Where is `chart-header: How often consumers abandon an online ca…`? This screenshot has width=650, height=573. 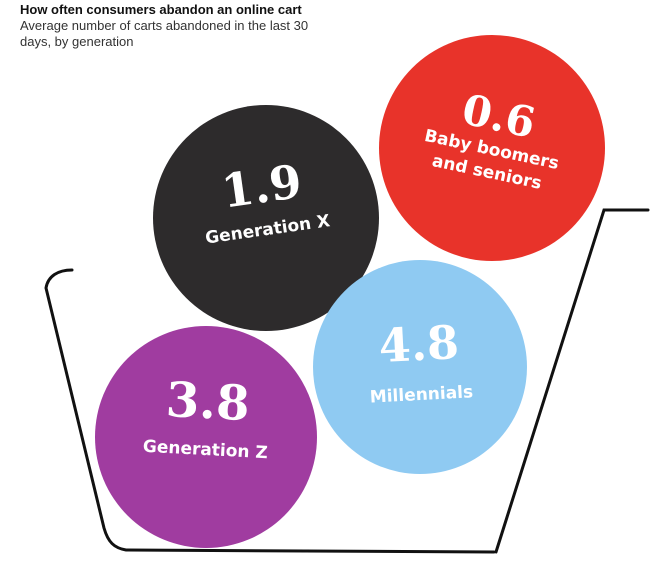 chart-header: How often consumers abandon an online ca… is located at coordinates (180, 26).